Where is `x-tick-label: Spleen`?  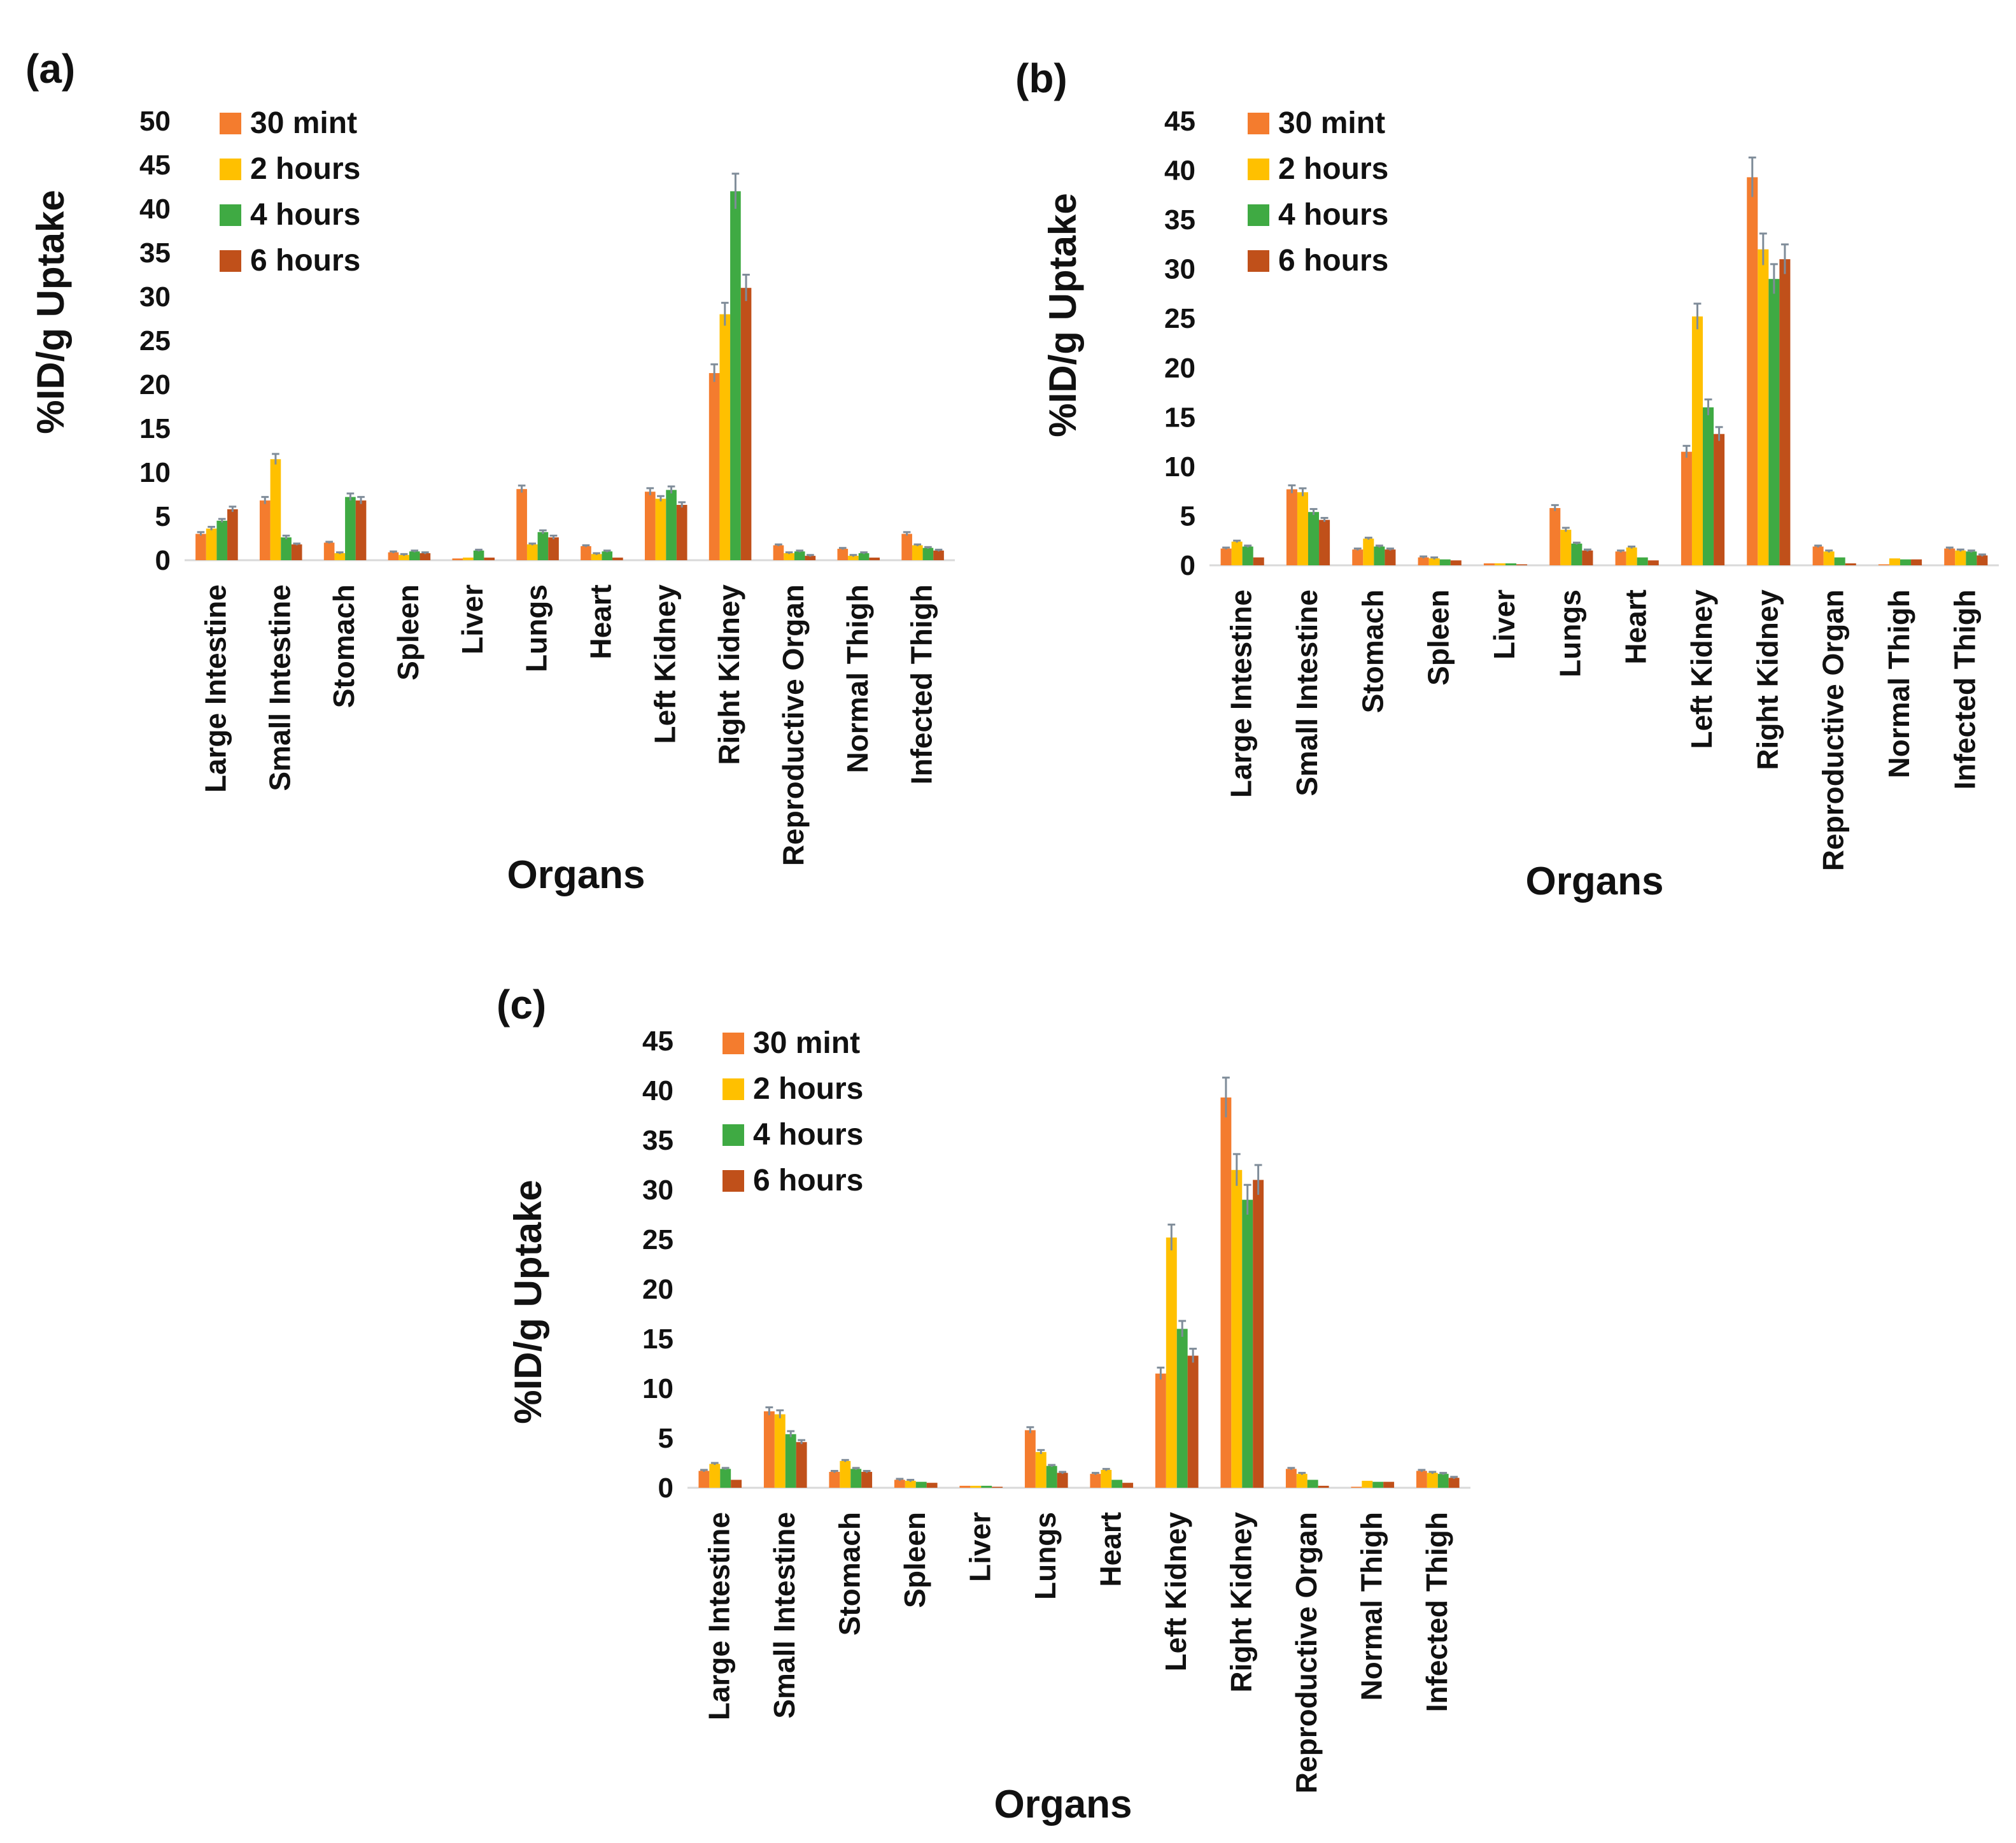
x-tick-label: Spleen is located at coordinates (914, 1560).